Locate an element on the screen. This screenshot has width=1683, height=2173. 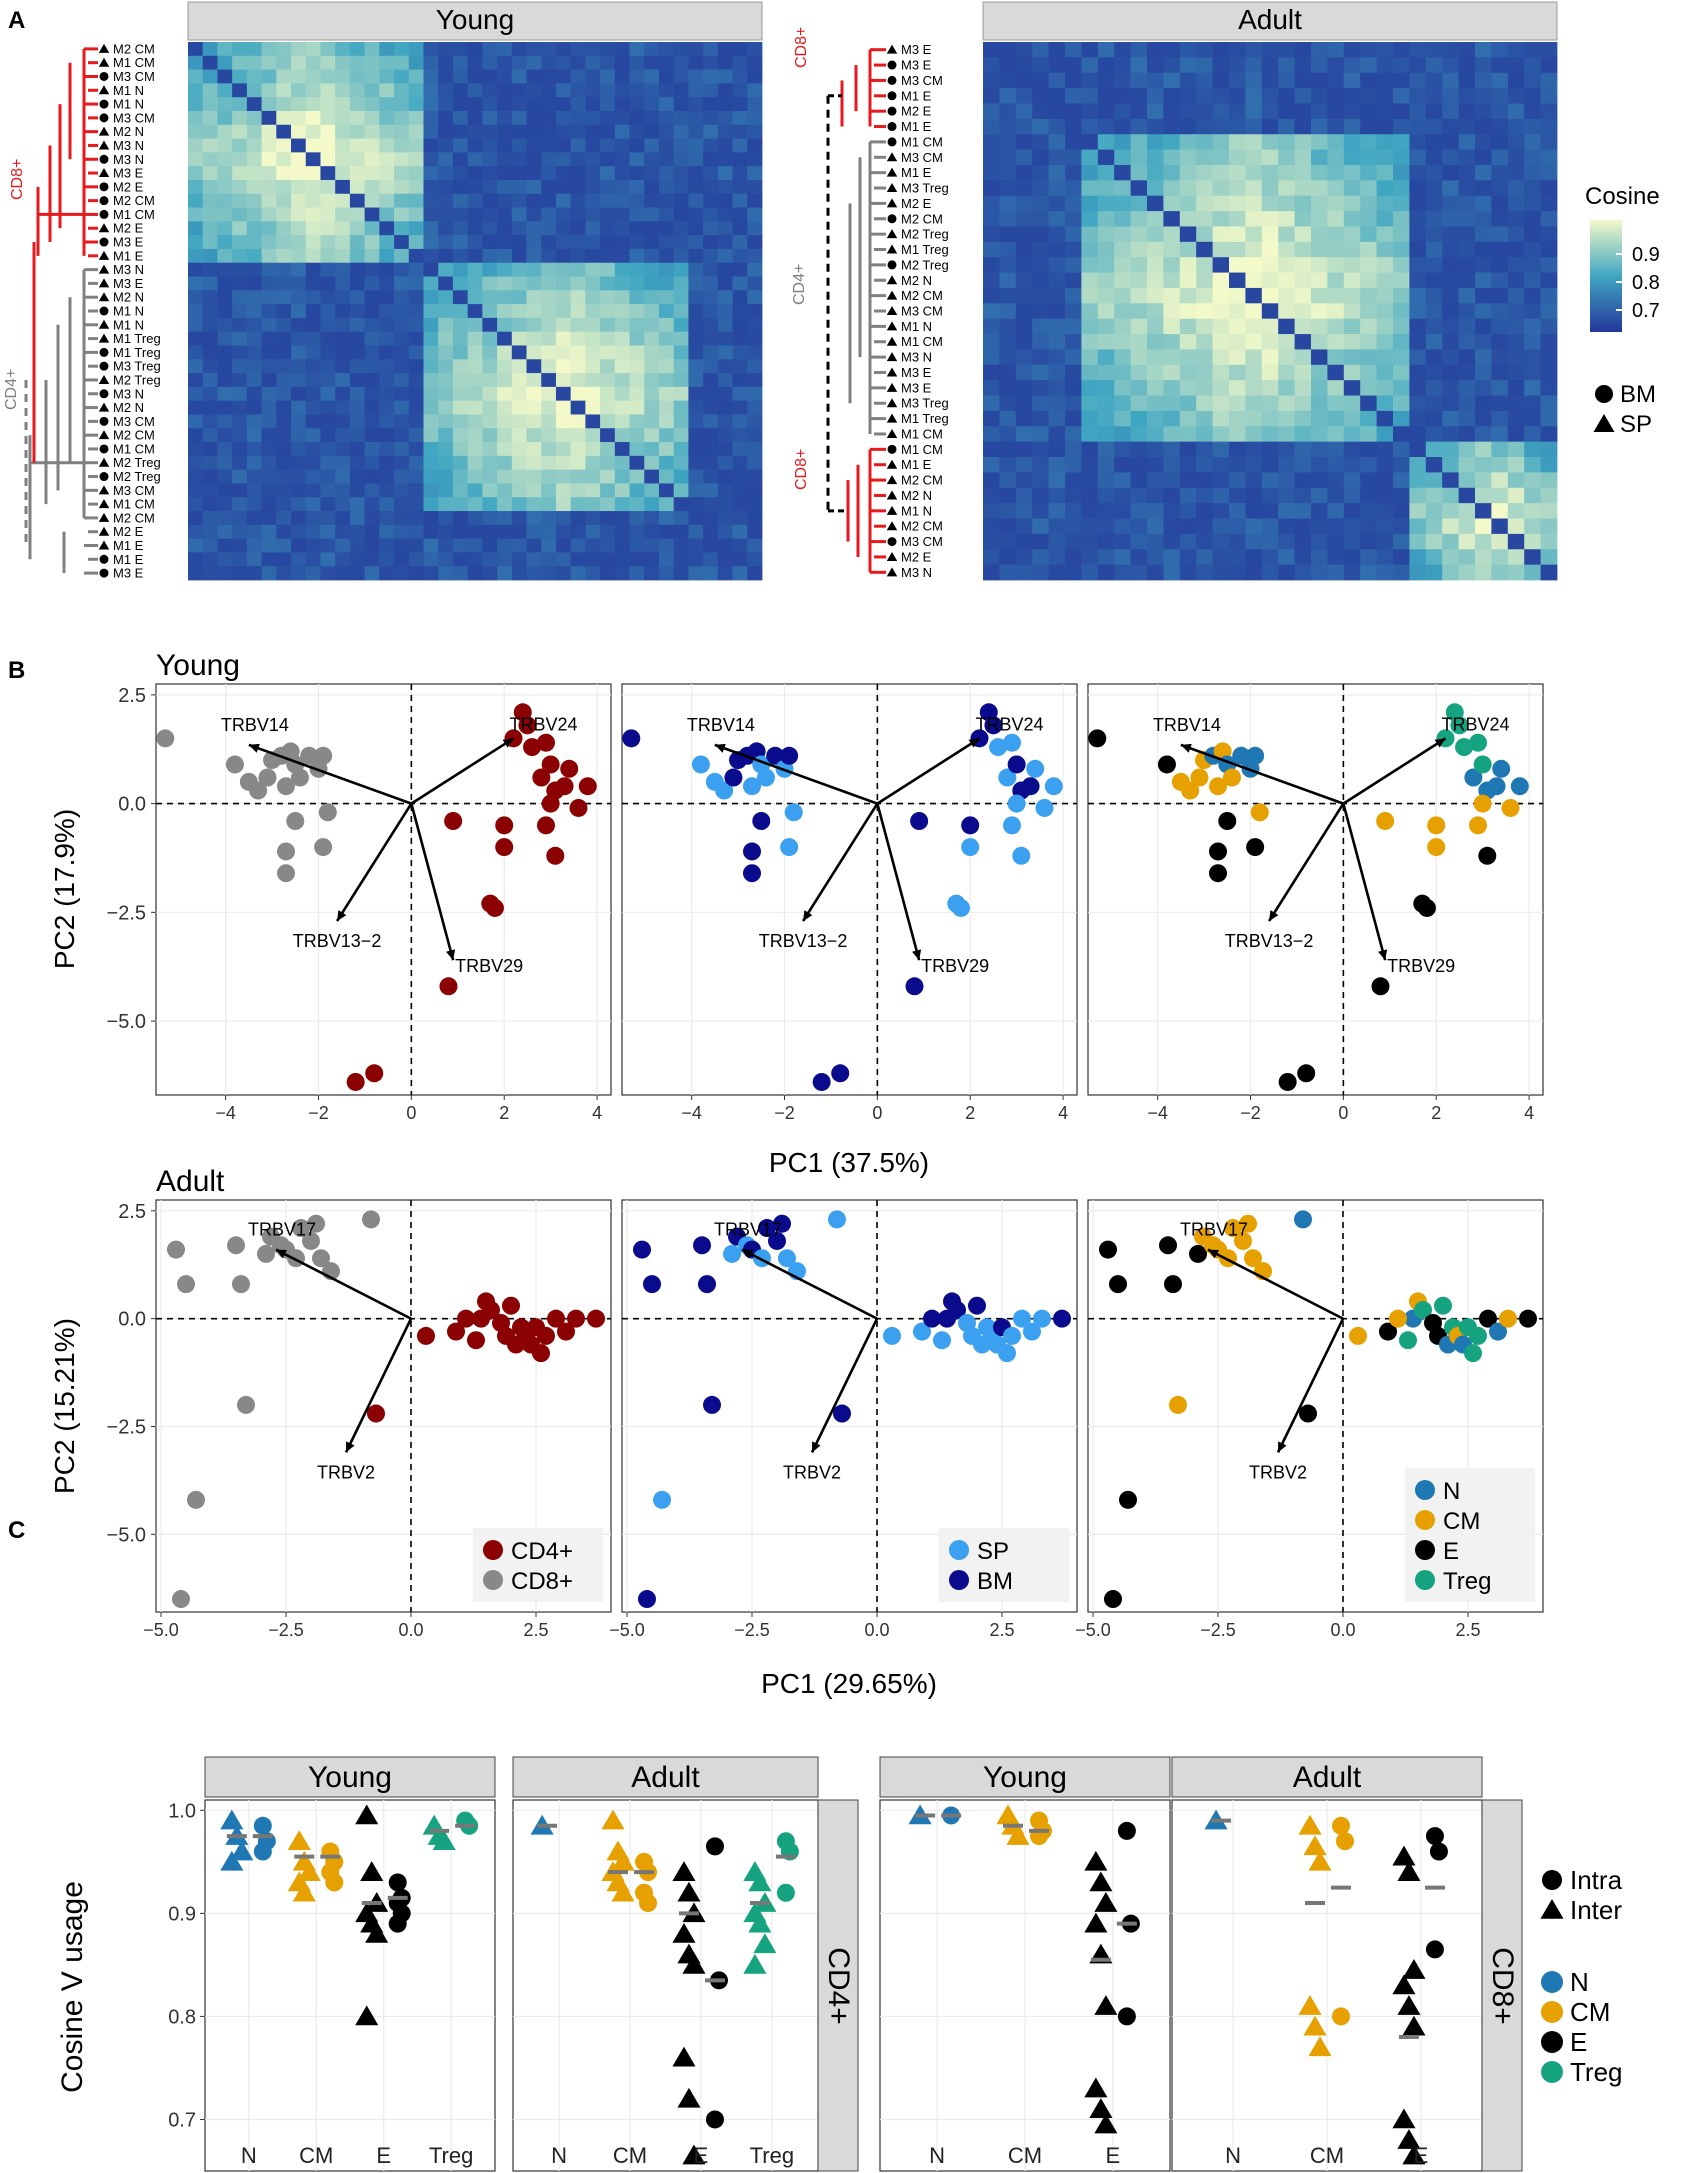
y-tick-label: −2.5 is located at coordinates (126, 913).